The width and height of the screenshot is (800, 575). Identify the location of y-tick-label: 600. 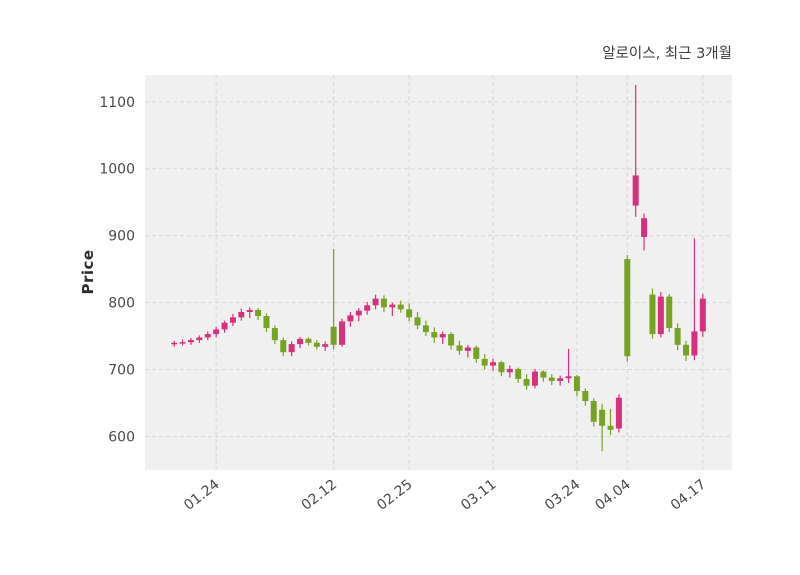
(121, 438).